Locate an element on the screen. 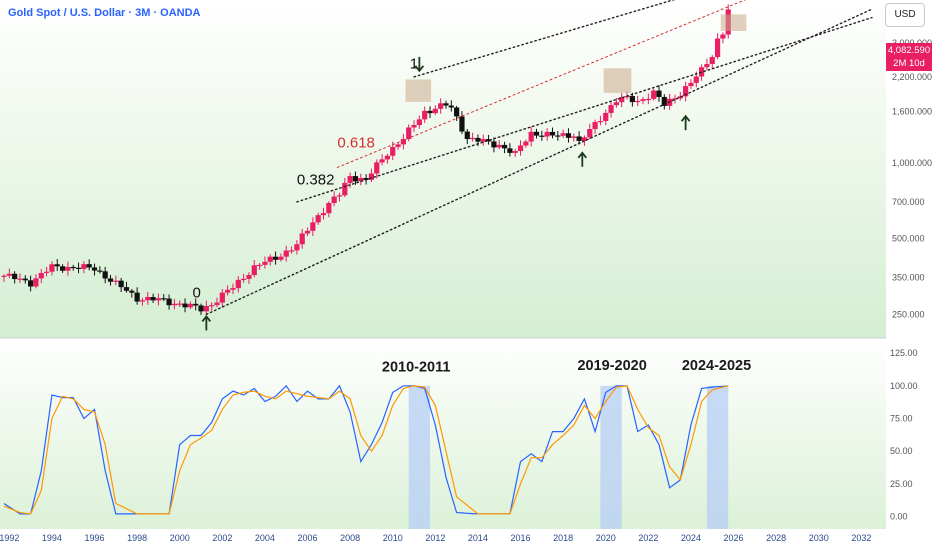 This screenshot has height=550, width=932. oscillator-tick-label: 25.00 is located at coordinates (901, 484).